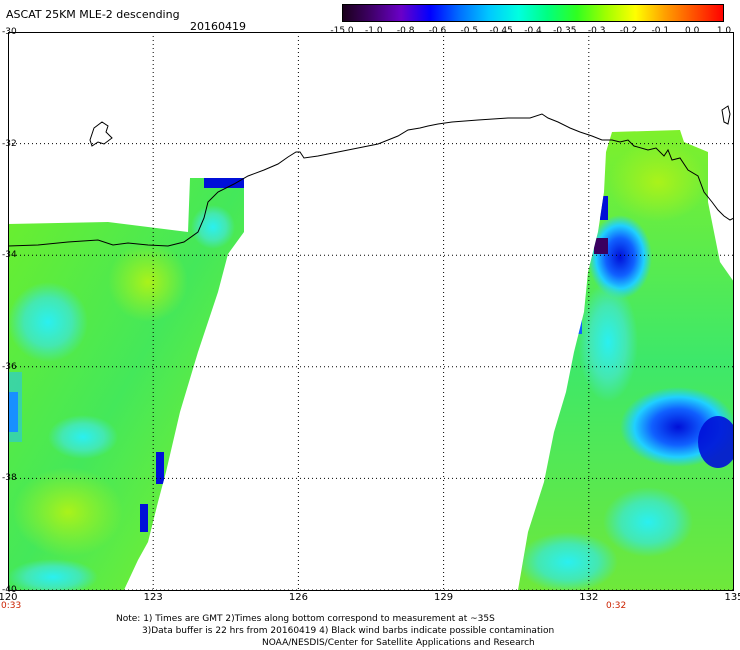 This screenshot has height=650, width=740. I want to click on color-scale-label: 0.0, so click(692, 31).